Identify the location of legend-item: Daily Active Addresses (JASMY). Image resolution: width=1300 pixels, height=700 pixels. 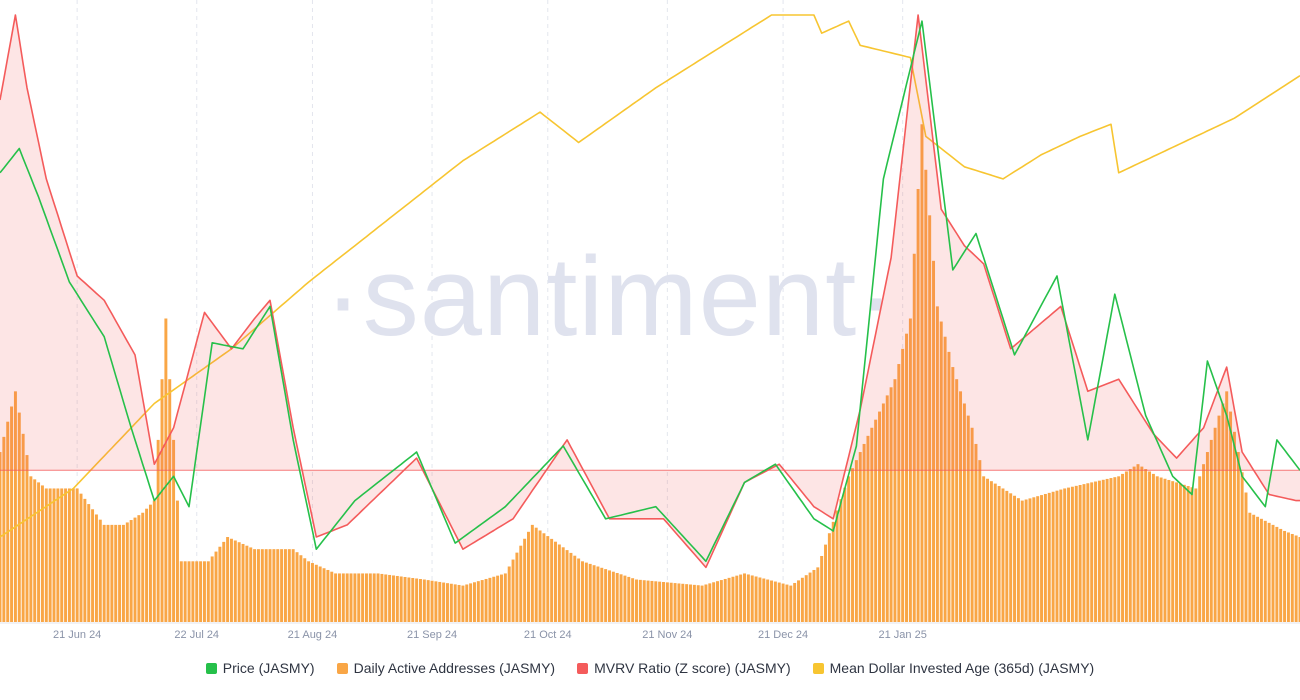
(445, 668).